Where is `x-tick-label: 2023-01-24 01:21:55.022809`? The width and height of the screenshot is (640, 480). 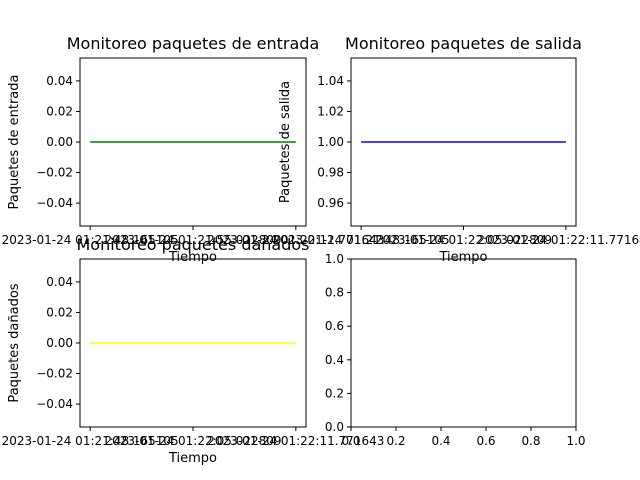 x-tick-label: 2023-01-24 01:21:55.022809 is located at coordinates (192, 240).